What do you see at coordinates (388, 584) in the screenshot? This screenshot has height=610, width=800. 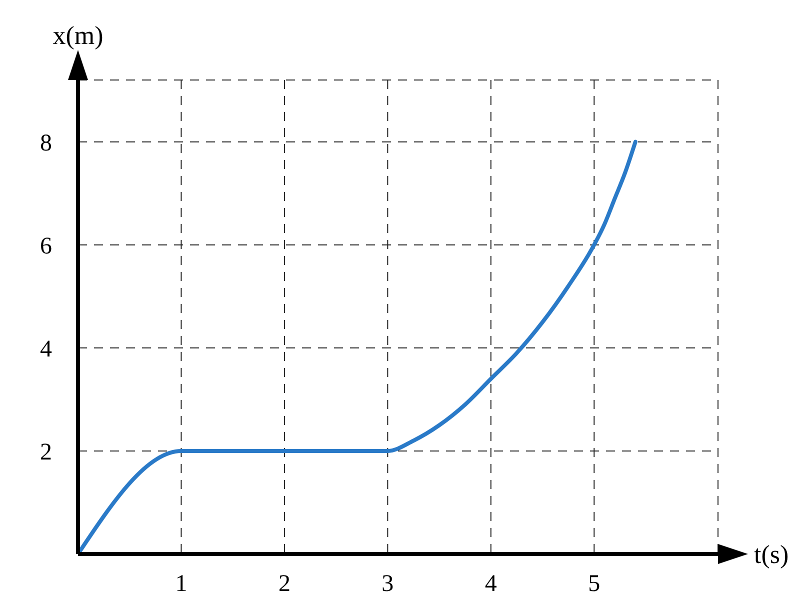 I see `x-tick-label: 3` at bounding box center [388, 584].